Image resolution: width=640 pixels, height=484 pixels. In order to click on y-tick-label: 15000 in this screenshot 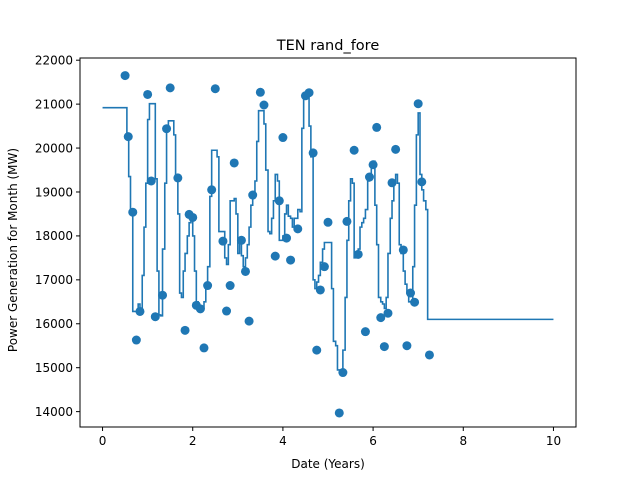, I will do `click(54, 368)`.